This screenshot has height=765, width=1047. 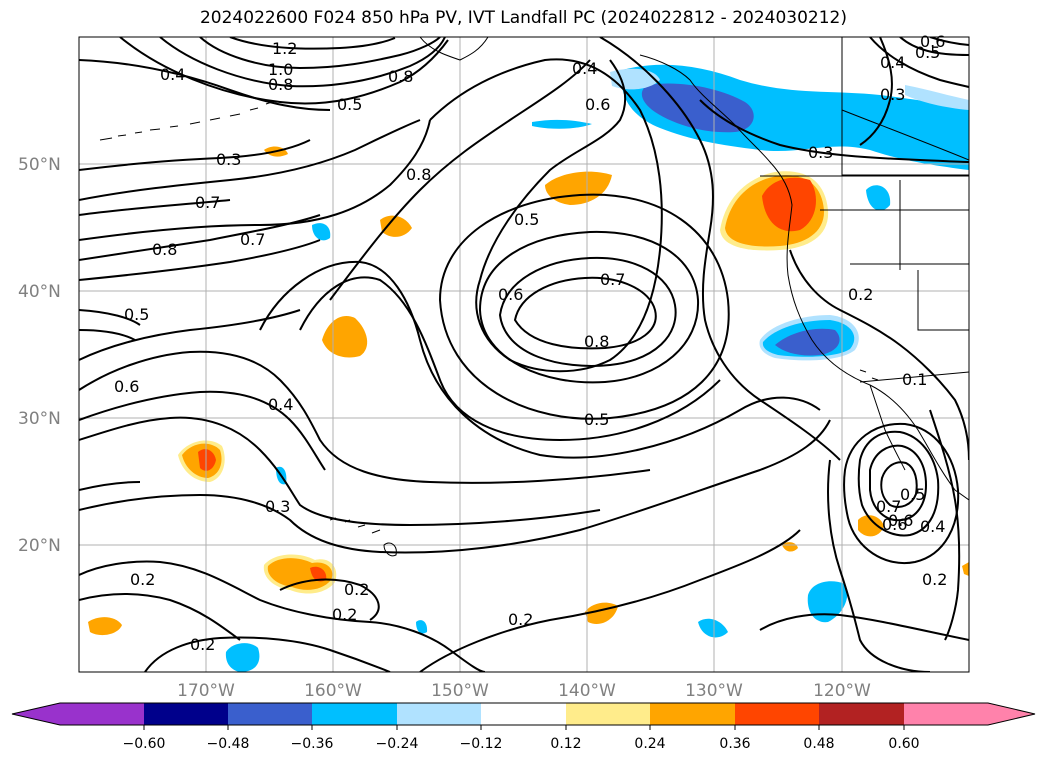 I want to click on longitude-labels: 170°W 160°W 150°W 140°W 130°W 120°W, so click(x=524, y=691).